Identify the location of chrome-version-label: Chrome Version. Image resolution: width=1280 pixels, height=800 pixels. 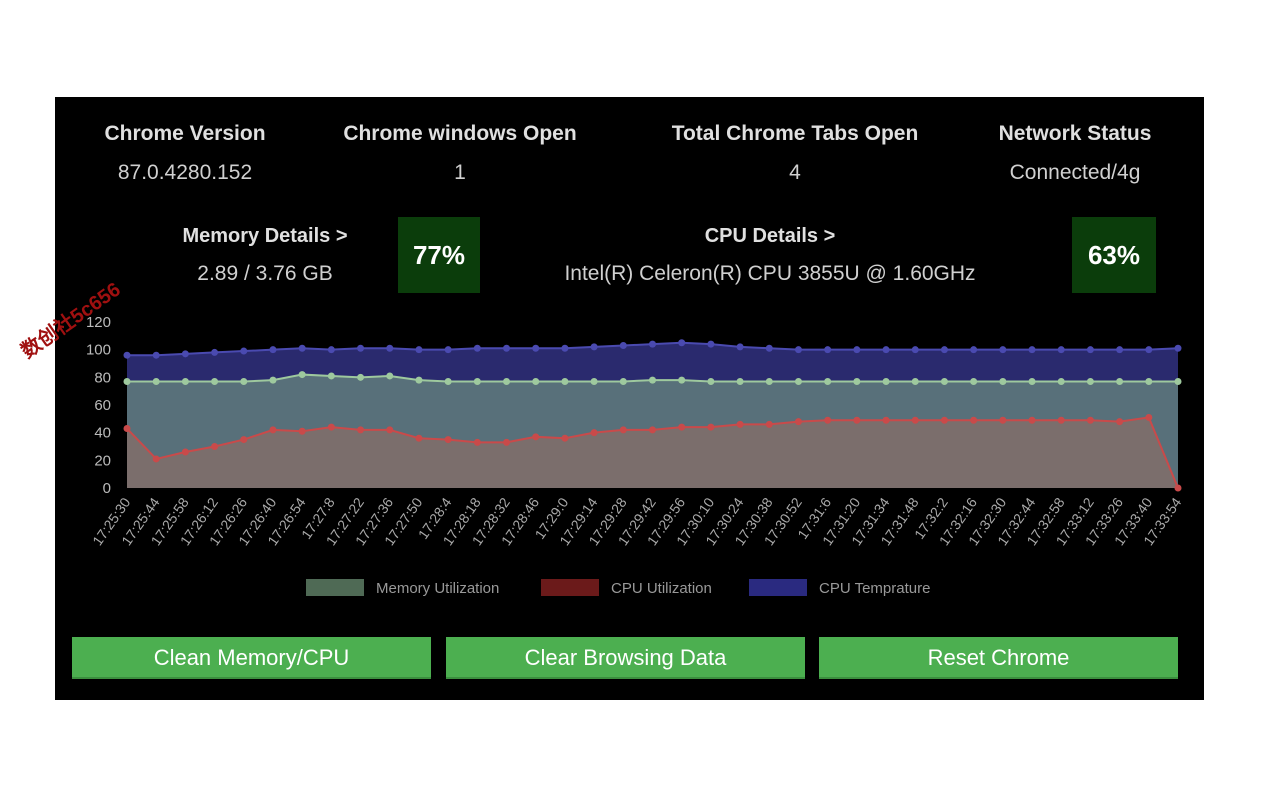
(185, 133).